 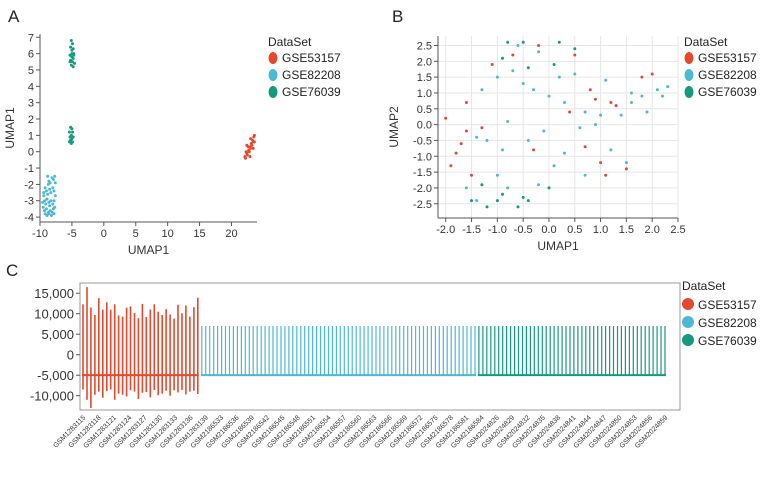 What do you see at coordinates (677, 230) in the screenshot?
I see `panel-b-x-tick-label: 2.5` at bounding box center [677, 230].